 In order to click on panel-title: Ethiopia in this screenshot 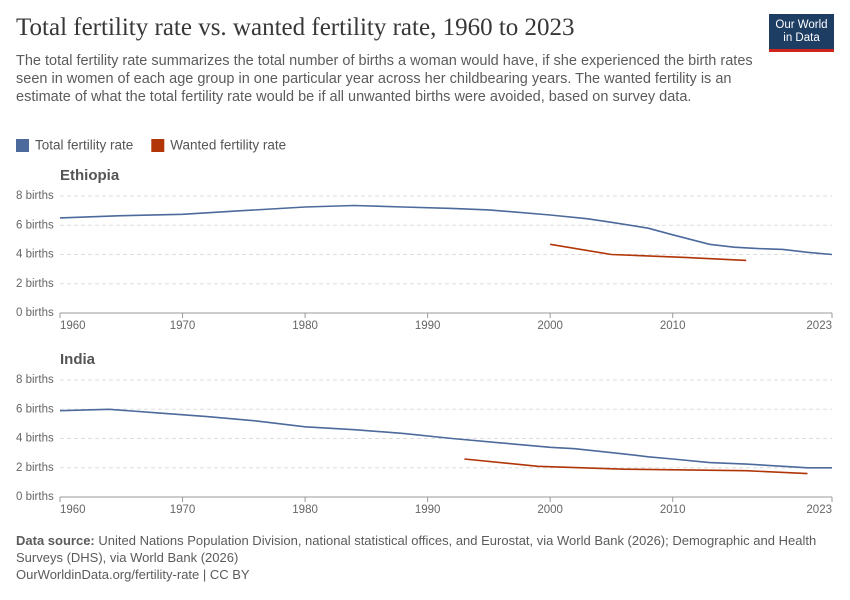, I will do `click(90, 175)`.